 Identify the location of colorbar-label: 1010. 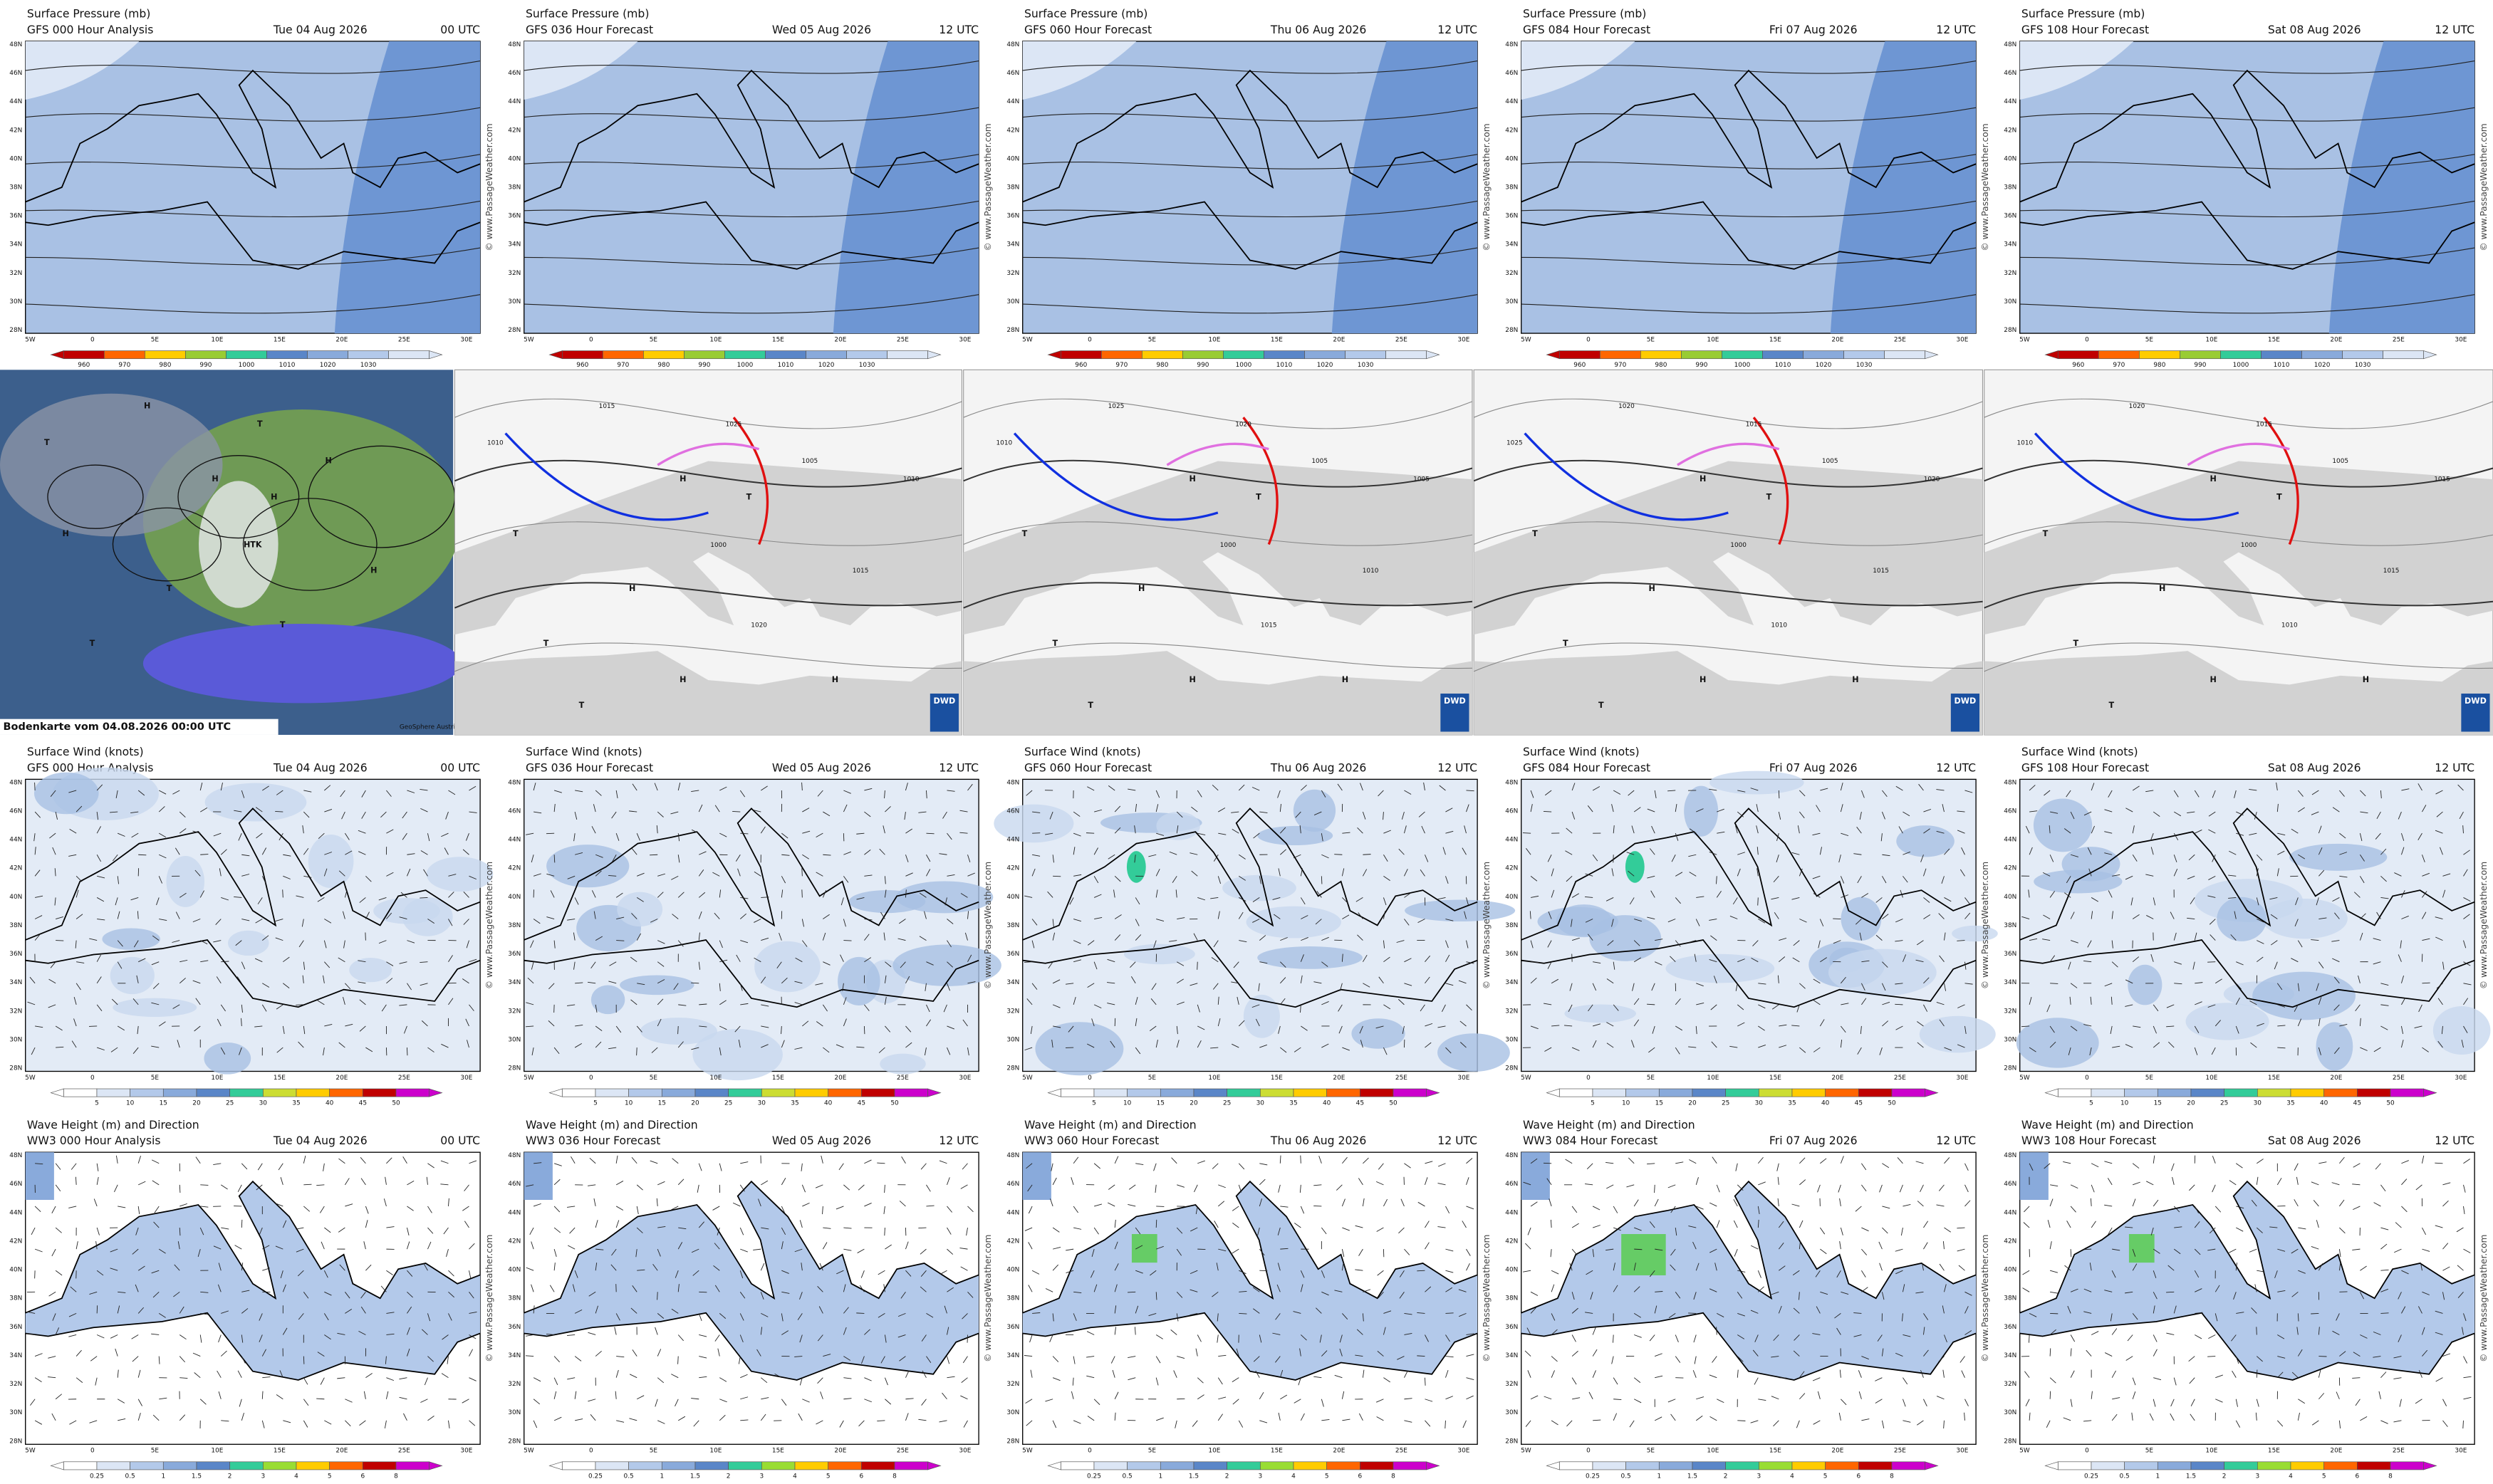
(287, 365).